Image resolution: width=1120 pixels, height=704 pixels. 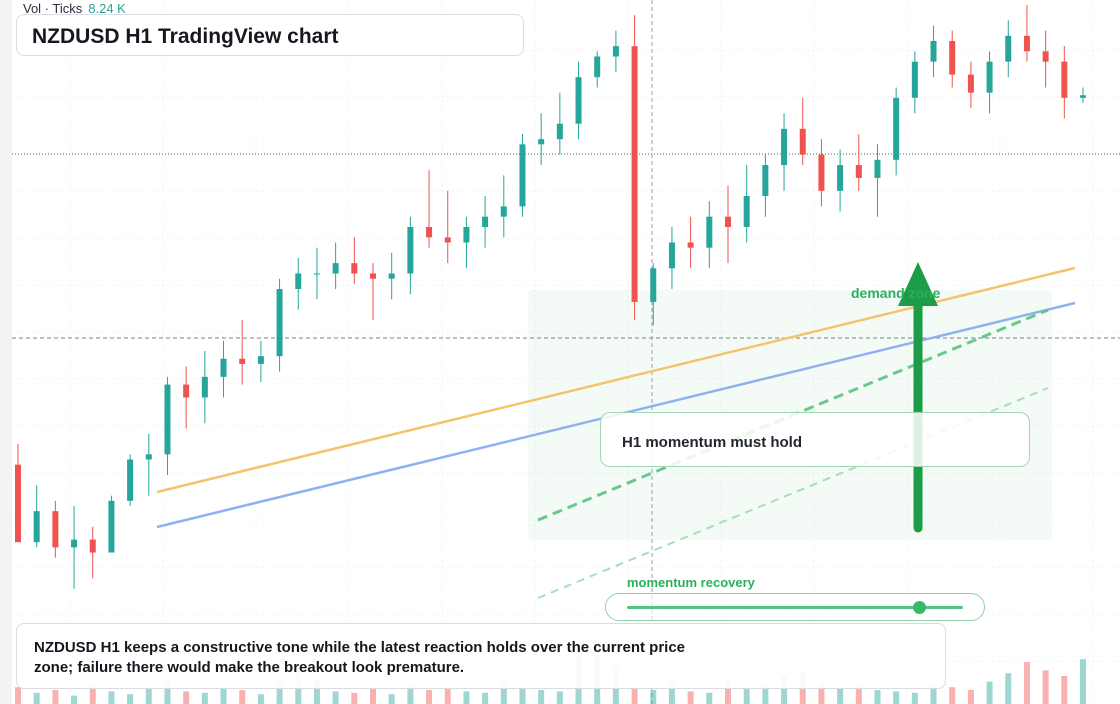 What do you see at coordinates (793, 493) in the screenshot?
I see `projection-line-secondary` at bounding box center [793, 493].